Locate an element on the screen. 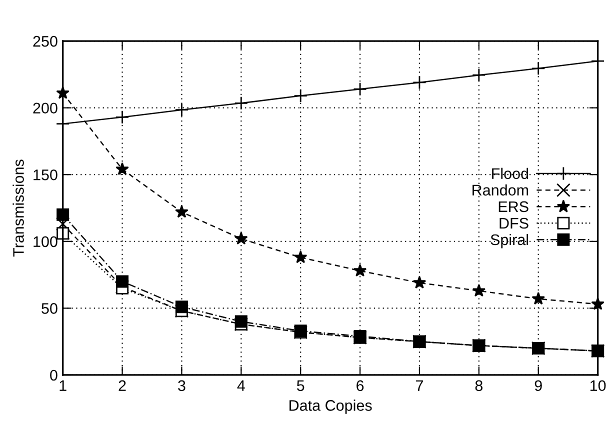  x-tick-label: 7 is located at coordinates (419, 385).